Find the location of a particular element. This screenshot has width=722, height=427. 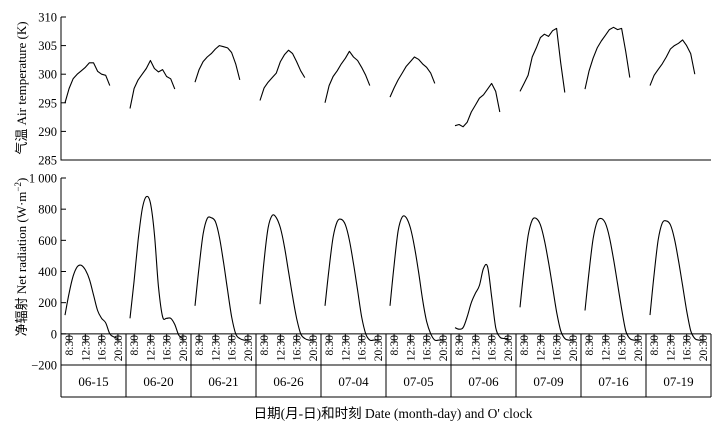

top-y-tick-label: 300 is located at coordinates (47, 75).